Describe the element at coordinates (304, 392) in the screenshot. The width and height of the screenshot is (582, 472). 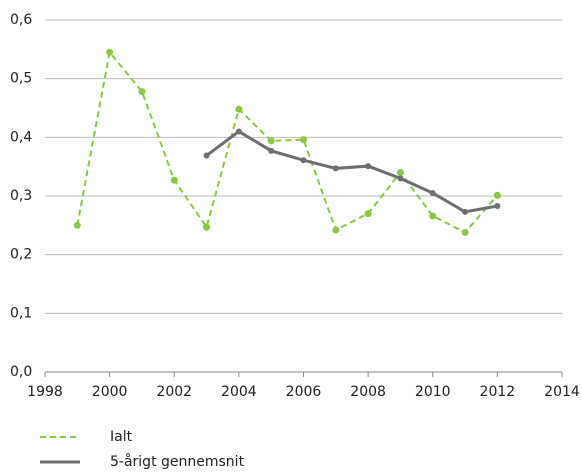
I see `x-tick-label: 2006` at that location.